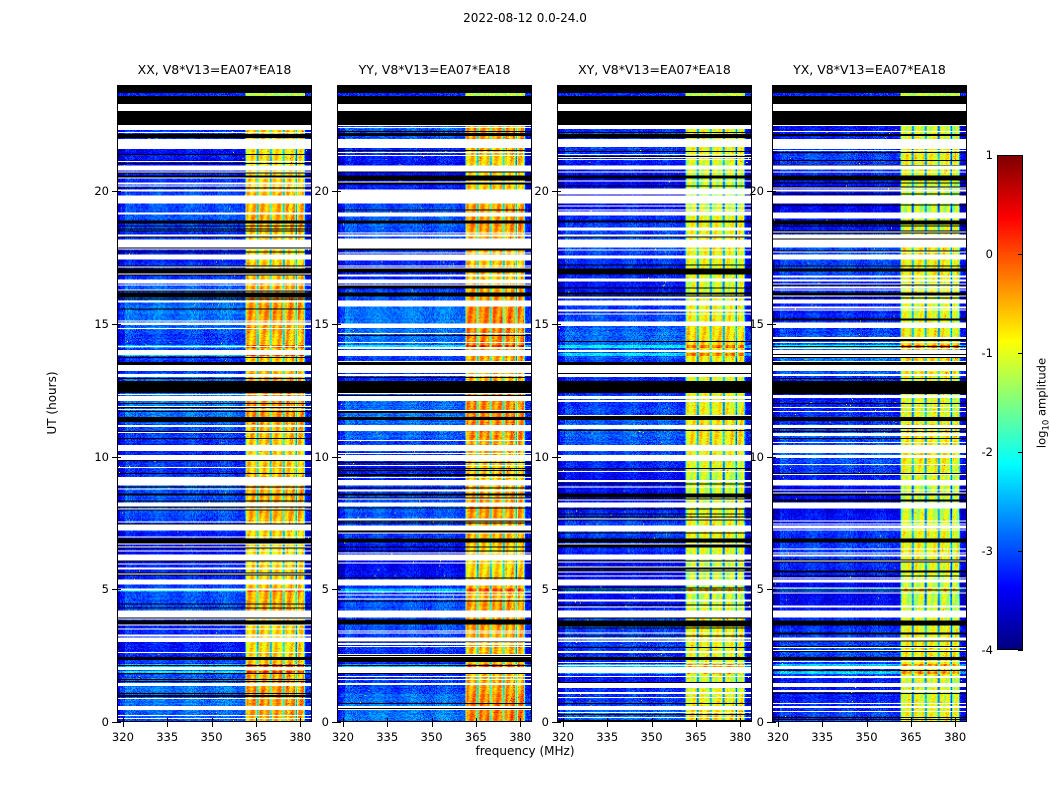 This screenshot has width=1050, height=800. Describe the element at coordinates (1041, 388) in the screenshot. I see `colorbar-label-tail: amplitude` at that location.